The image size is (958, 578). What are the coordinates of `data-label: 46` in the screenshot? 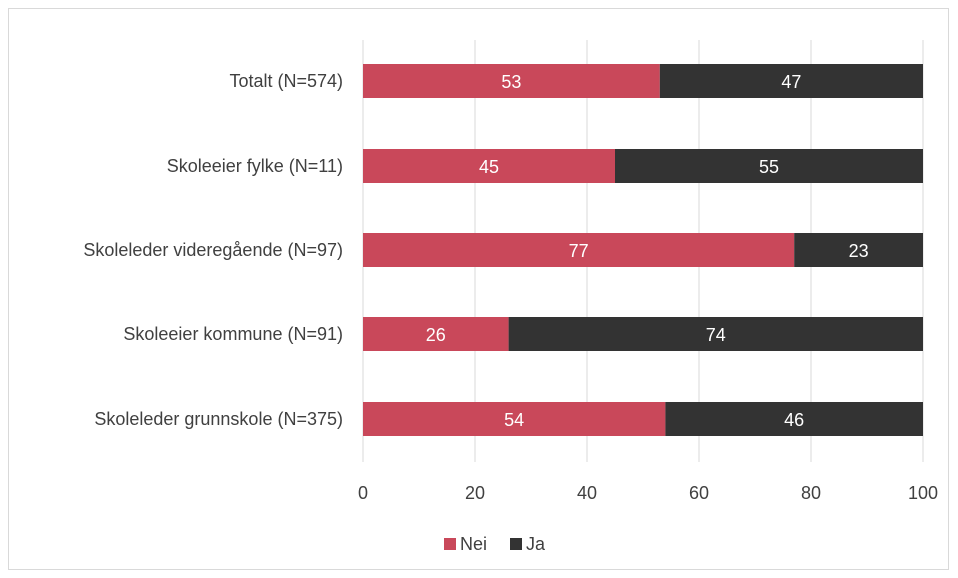 It's located at (794, 420).